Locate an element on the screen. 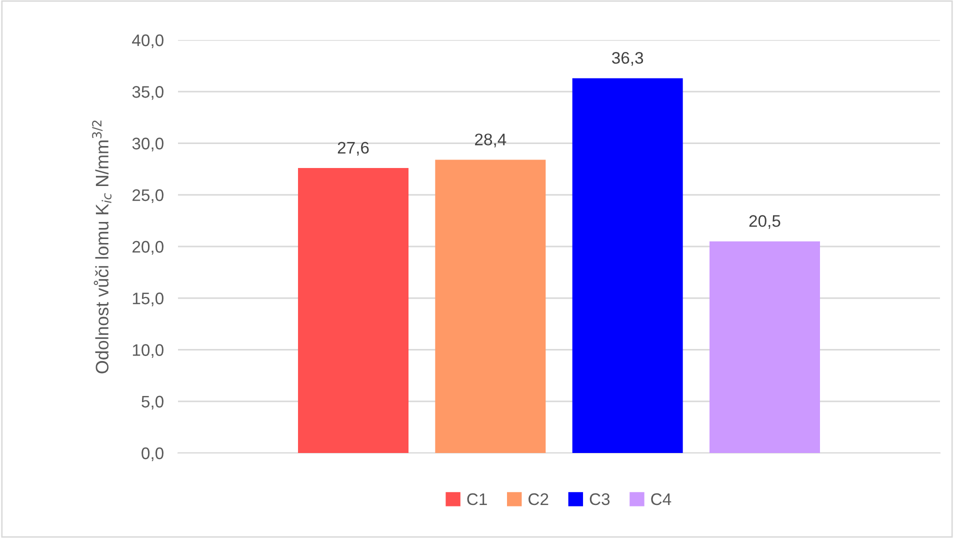 This screenshot has height=538, width=954. legend-label: C1 is located at coordinates (477, 499).